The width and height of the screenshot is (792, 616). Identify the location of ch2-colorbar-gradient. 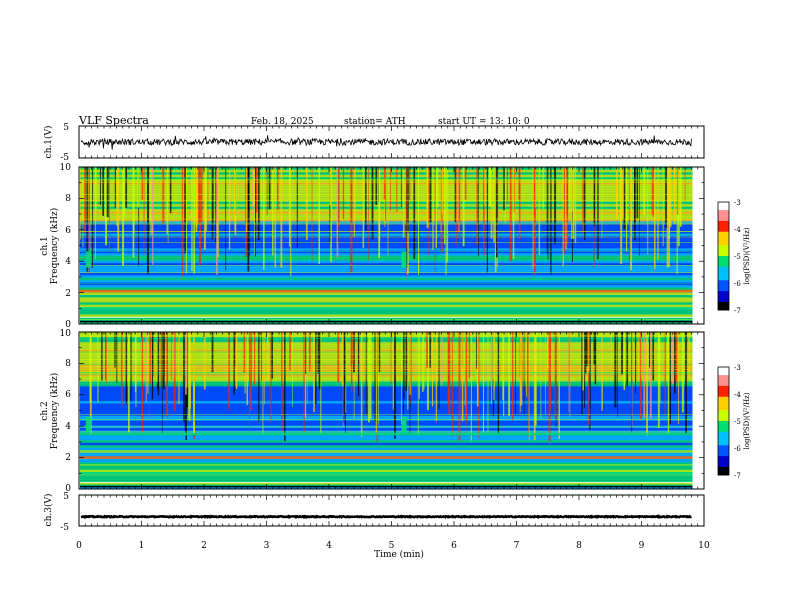
(723, 421).